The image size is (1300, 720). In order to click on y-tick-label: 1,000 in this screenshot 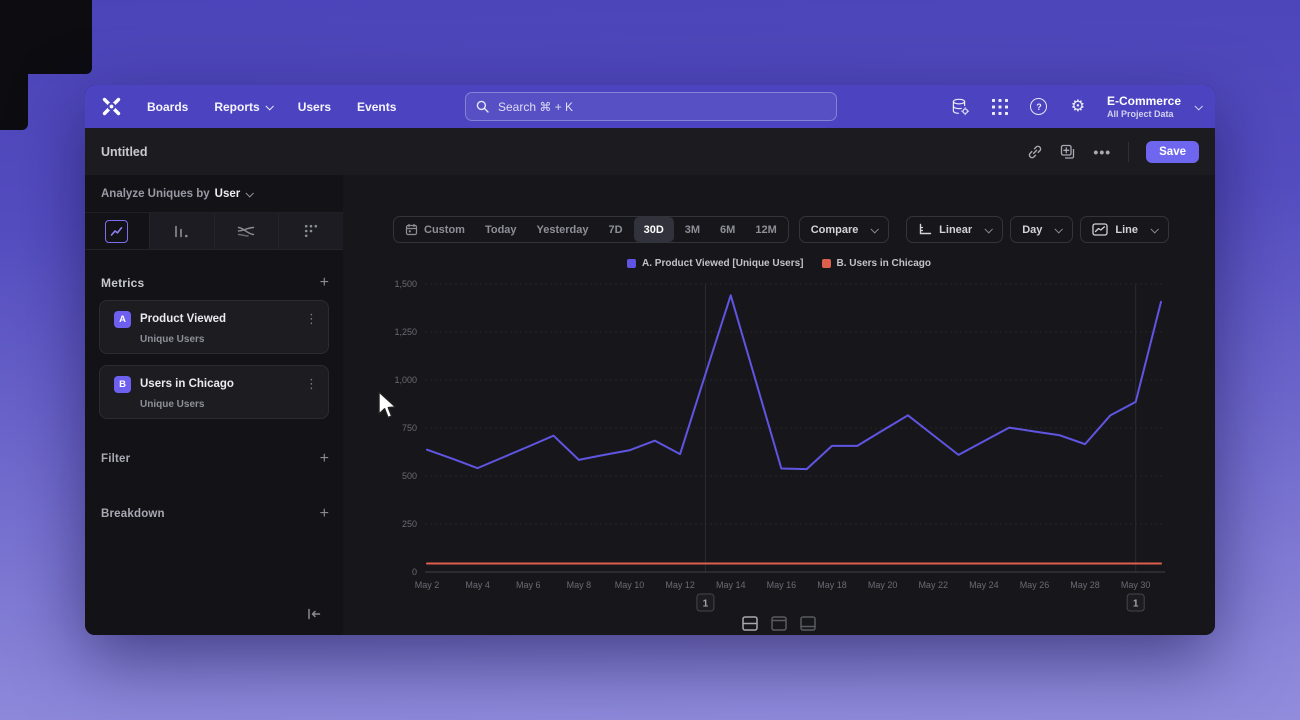, I will do `click(405, 380)`.